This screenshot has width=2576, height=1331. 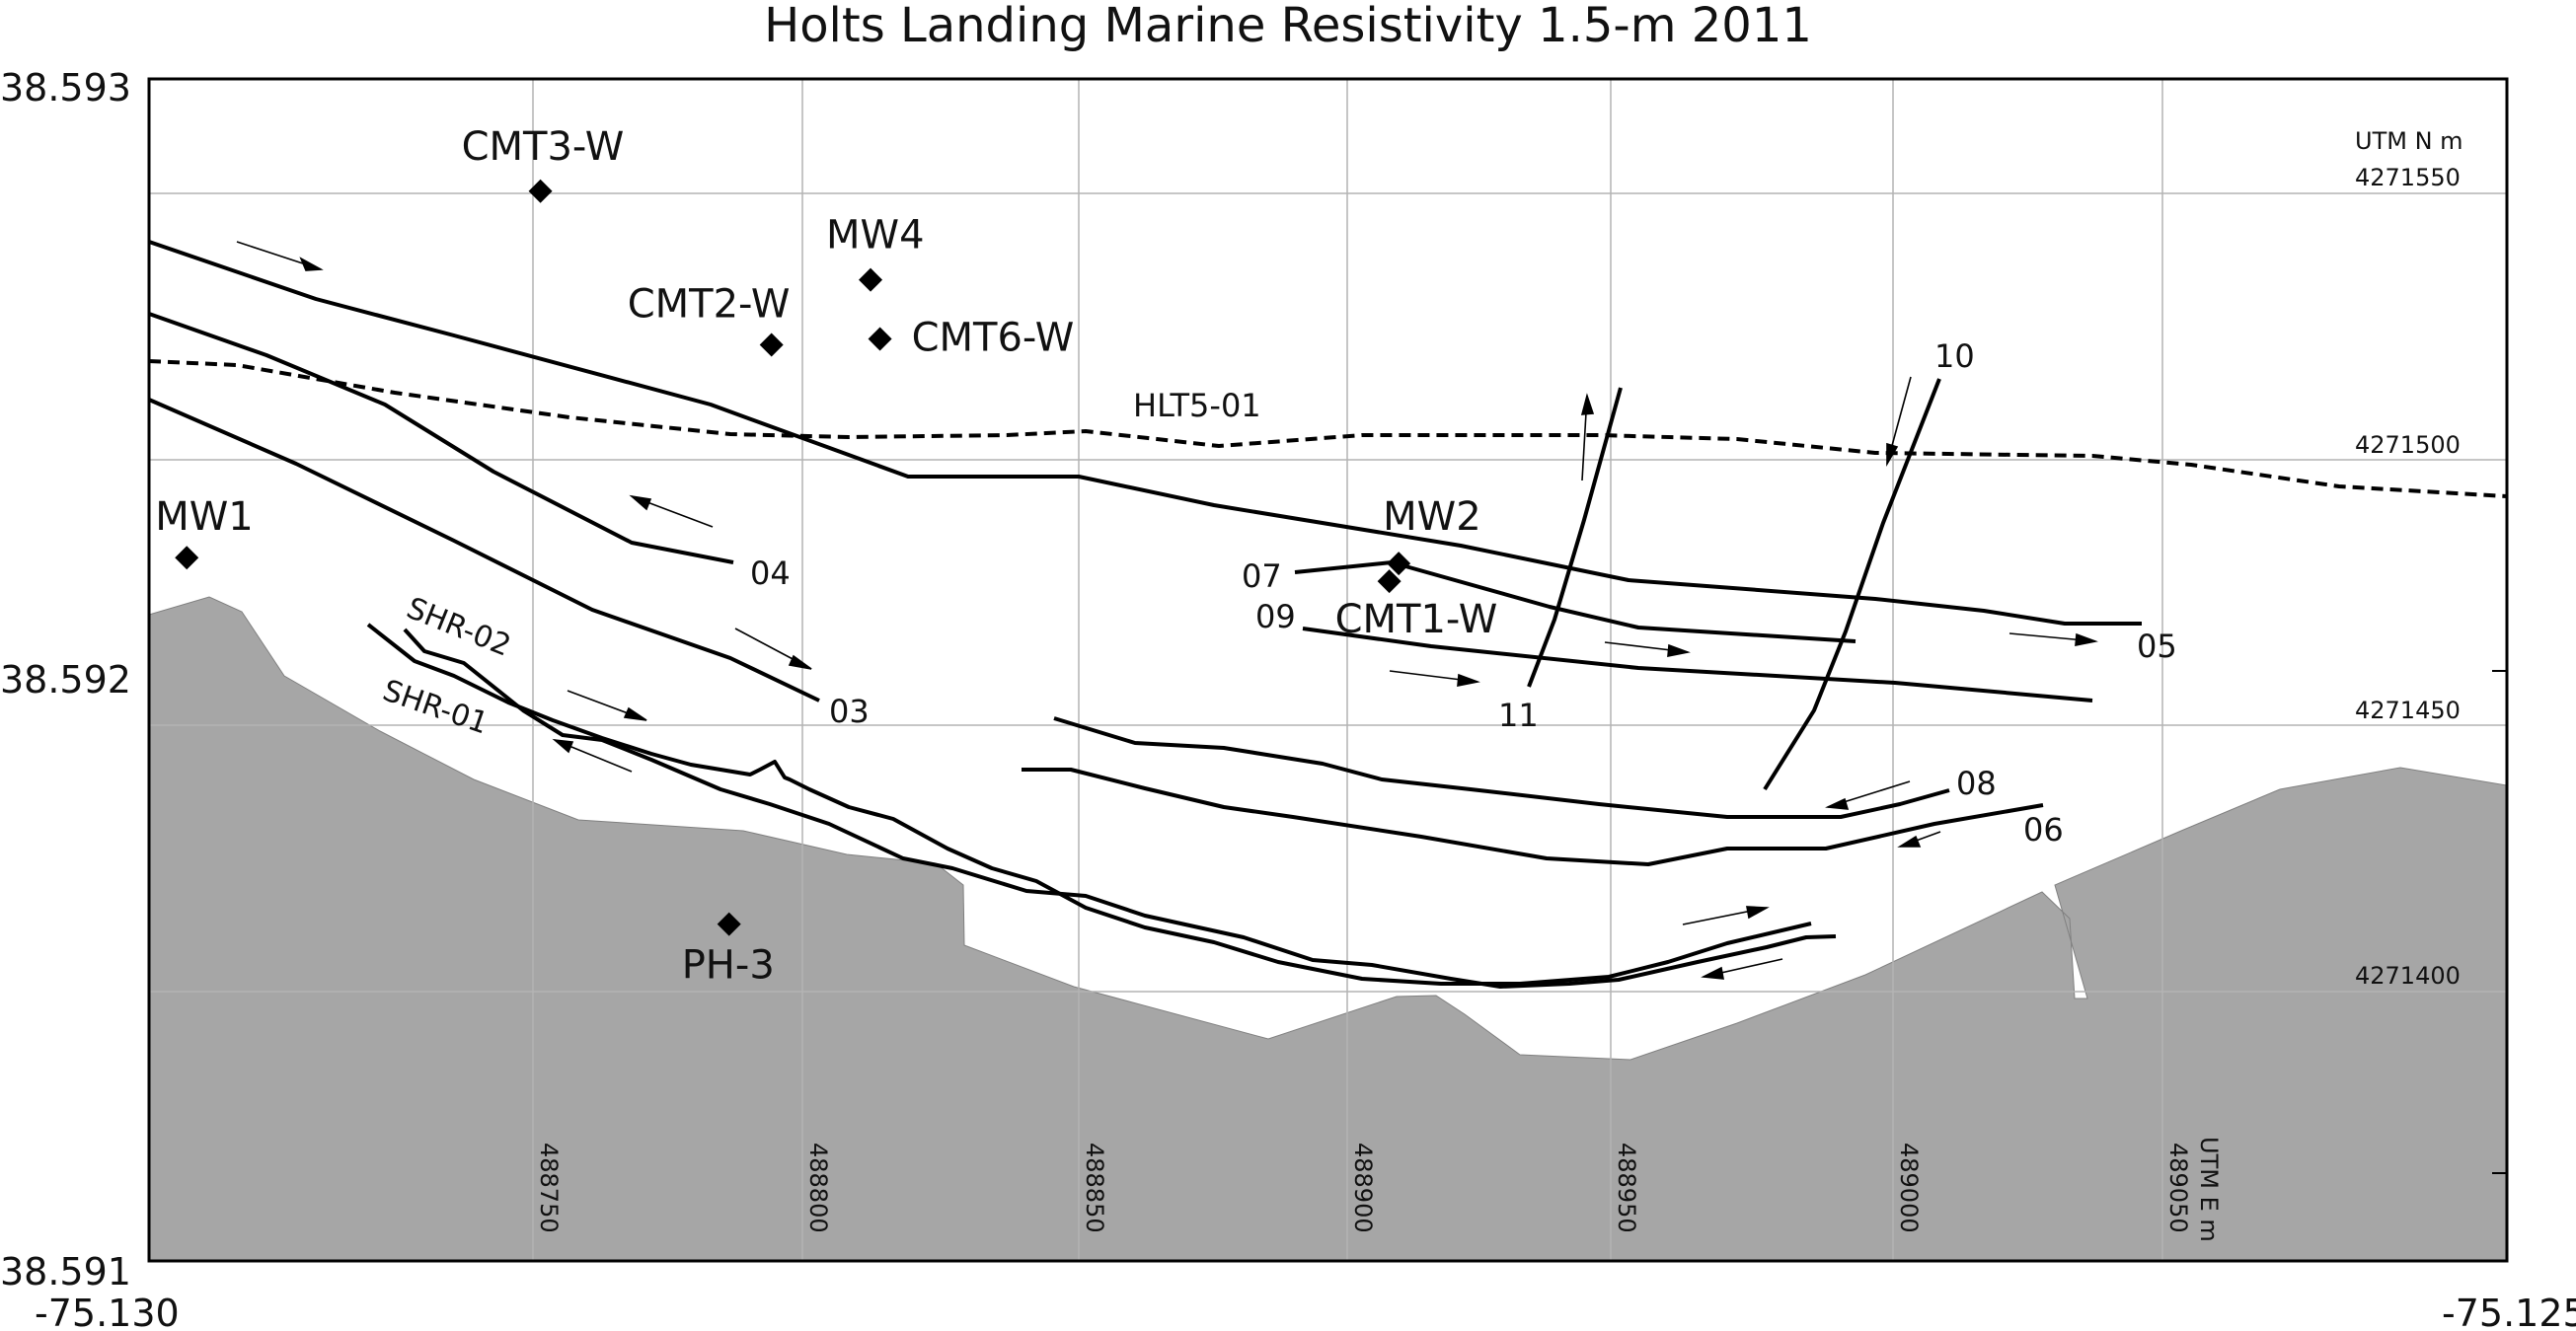 I want to click on lat-bottom-label: 38.591, so click(x=65, y=1272).